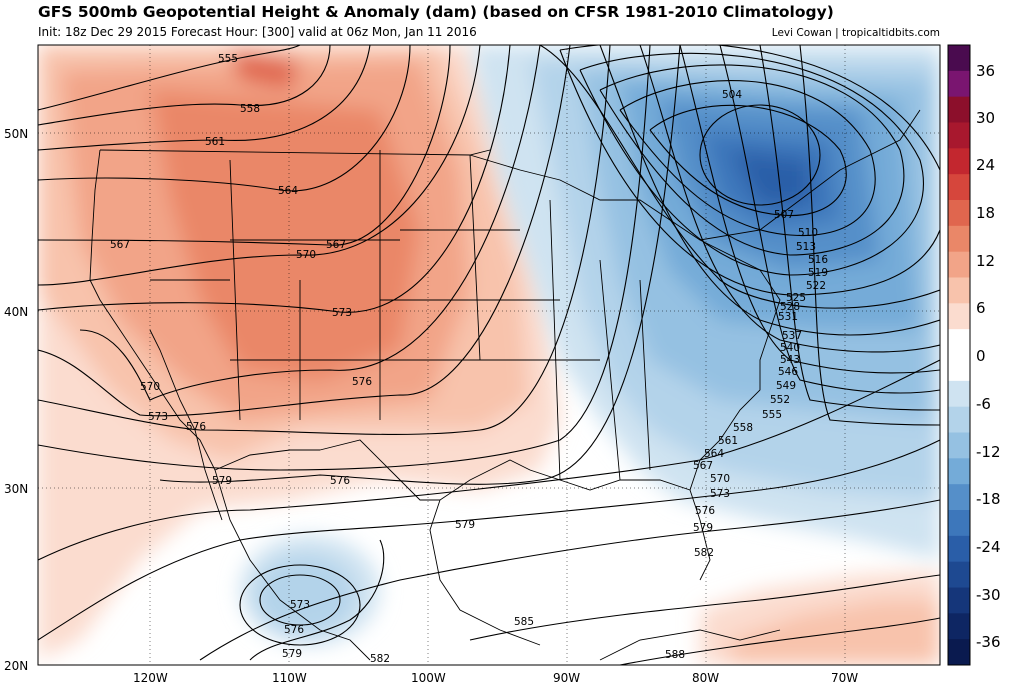 The image size is (1024, 692). Describe the element at coordinates (988, 547) in the screenshot. I see `colorbar-tick-label: -24` at that location.